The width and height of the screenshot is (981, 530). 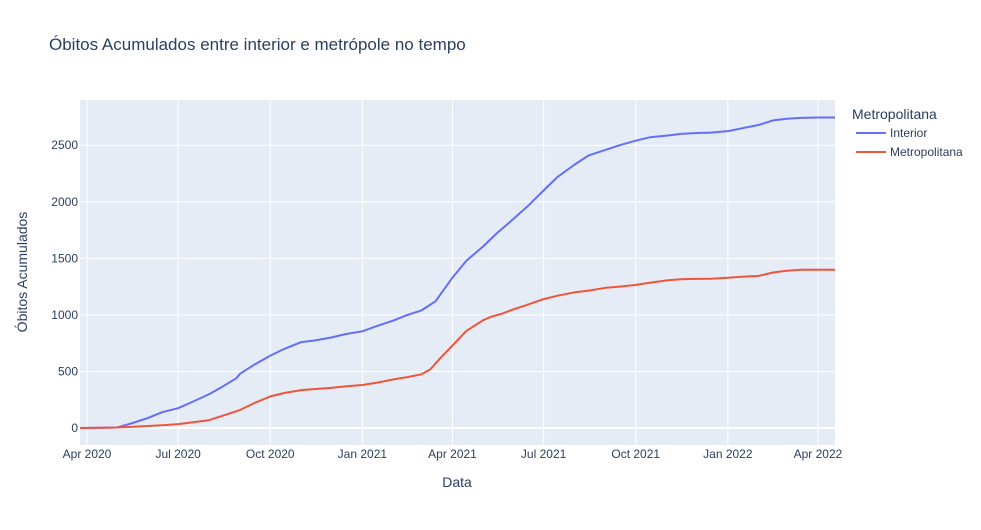 What do you see at coordinates (457, 482) in the screenshot?
I see `x-axis-label: Data` at bounding box center [457, 482].